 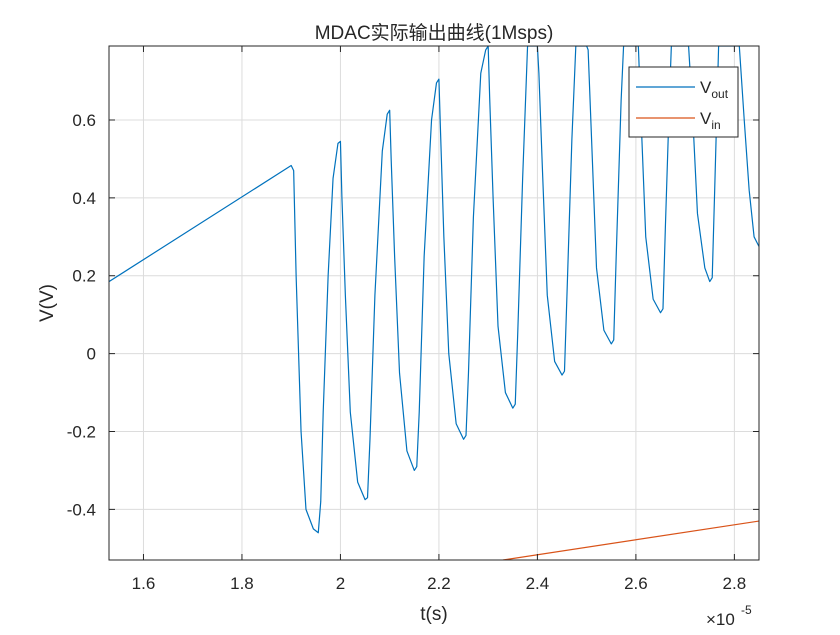 I want to click on legend-vin-main: V, so click(x=706, y=118).